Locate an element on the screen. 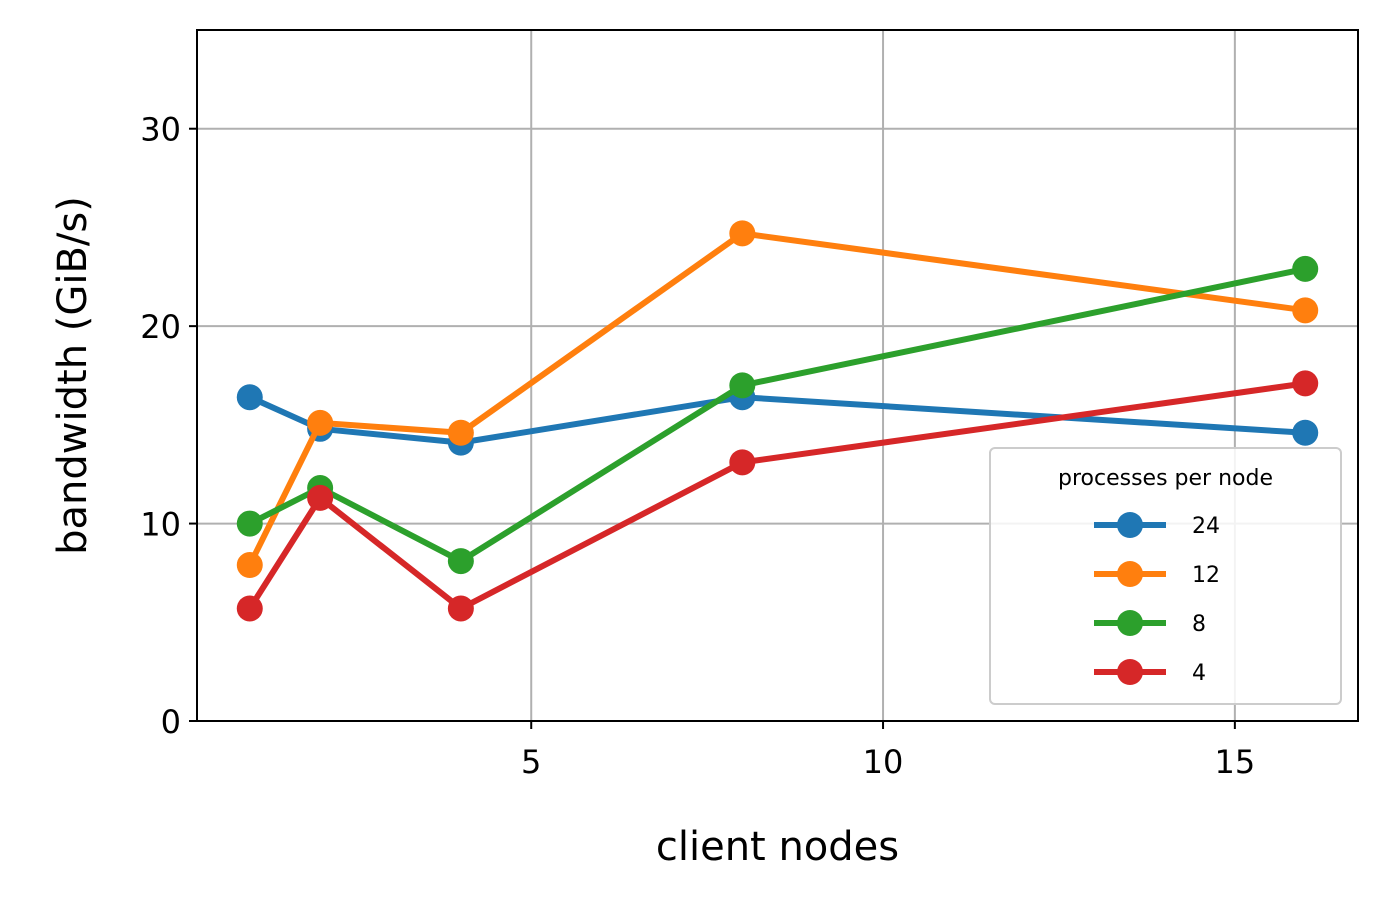 The width and height of the screenshot is (1388, 903). legend-item-24: 24 is located at coordinates (1157, 525).